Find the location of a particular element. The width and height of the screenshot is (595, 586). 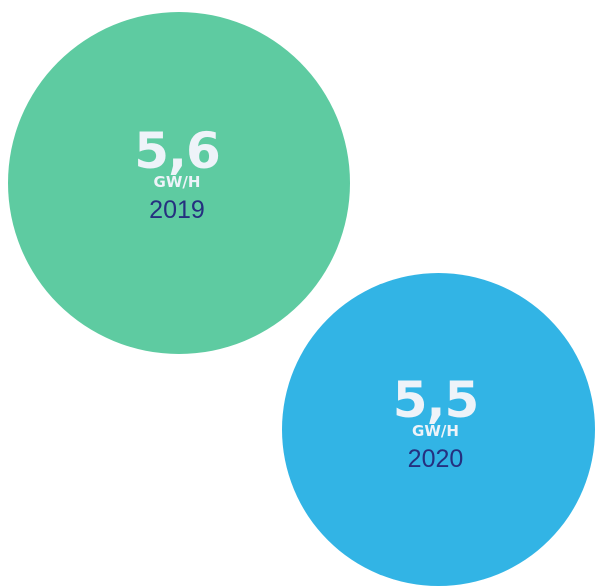

bubble-value: 5,5 is located at coordinates (436, 399).